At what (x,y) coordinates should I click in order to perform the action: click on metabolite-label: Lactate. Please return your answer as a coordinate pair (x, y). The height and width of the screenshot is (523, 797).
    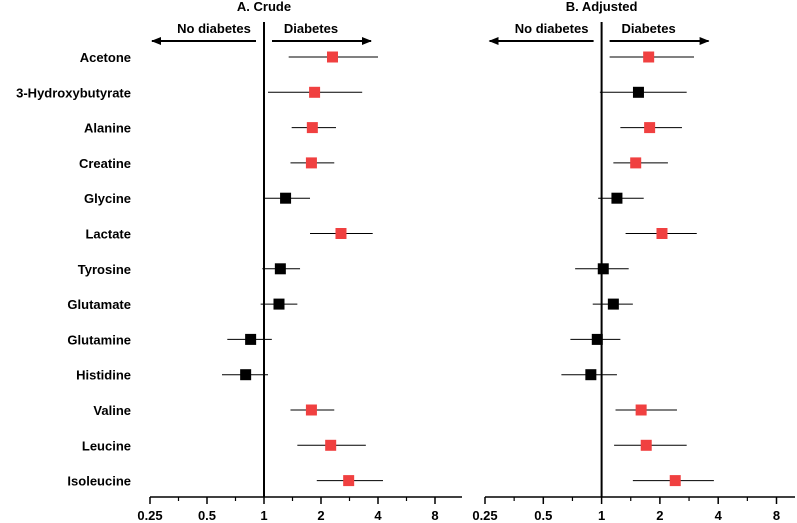
    Looking at the image, I should click on (108, 234).